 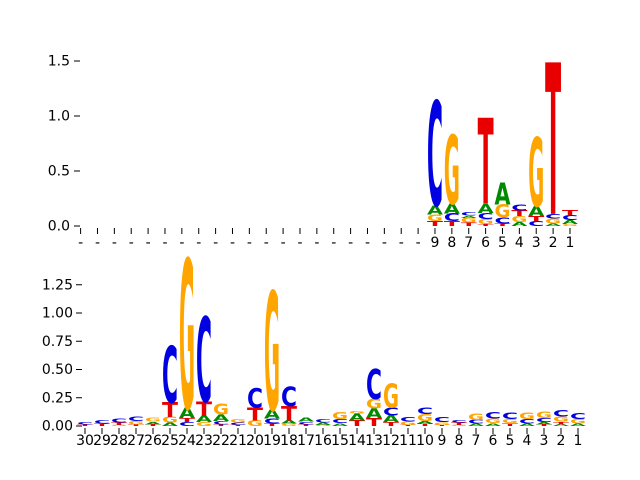 What do you see at coordinates (59, 117) in the screenshot?
I see `y-tick-label: 1.0` at bounding box center [59, 117].